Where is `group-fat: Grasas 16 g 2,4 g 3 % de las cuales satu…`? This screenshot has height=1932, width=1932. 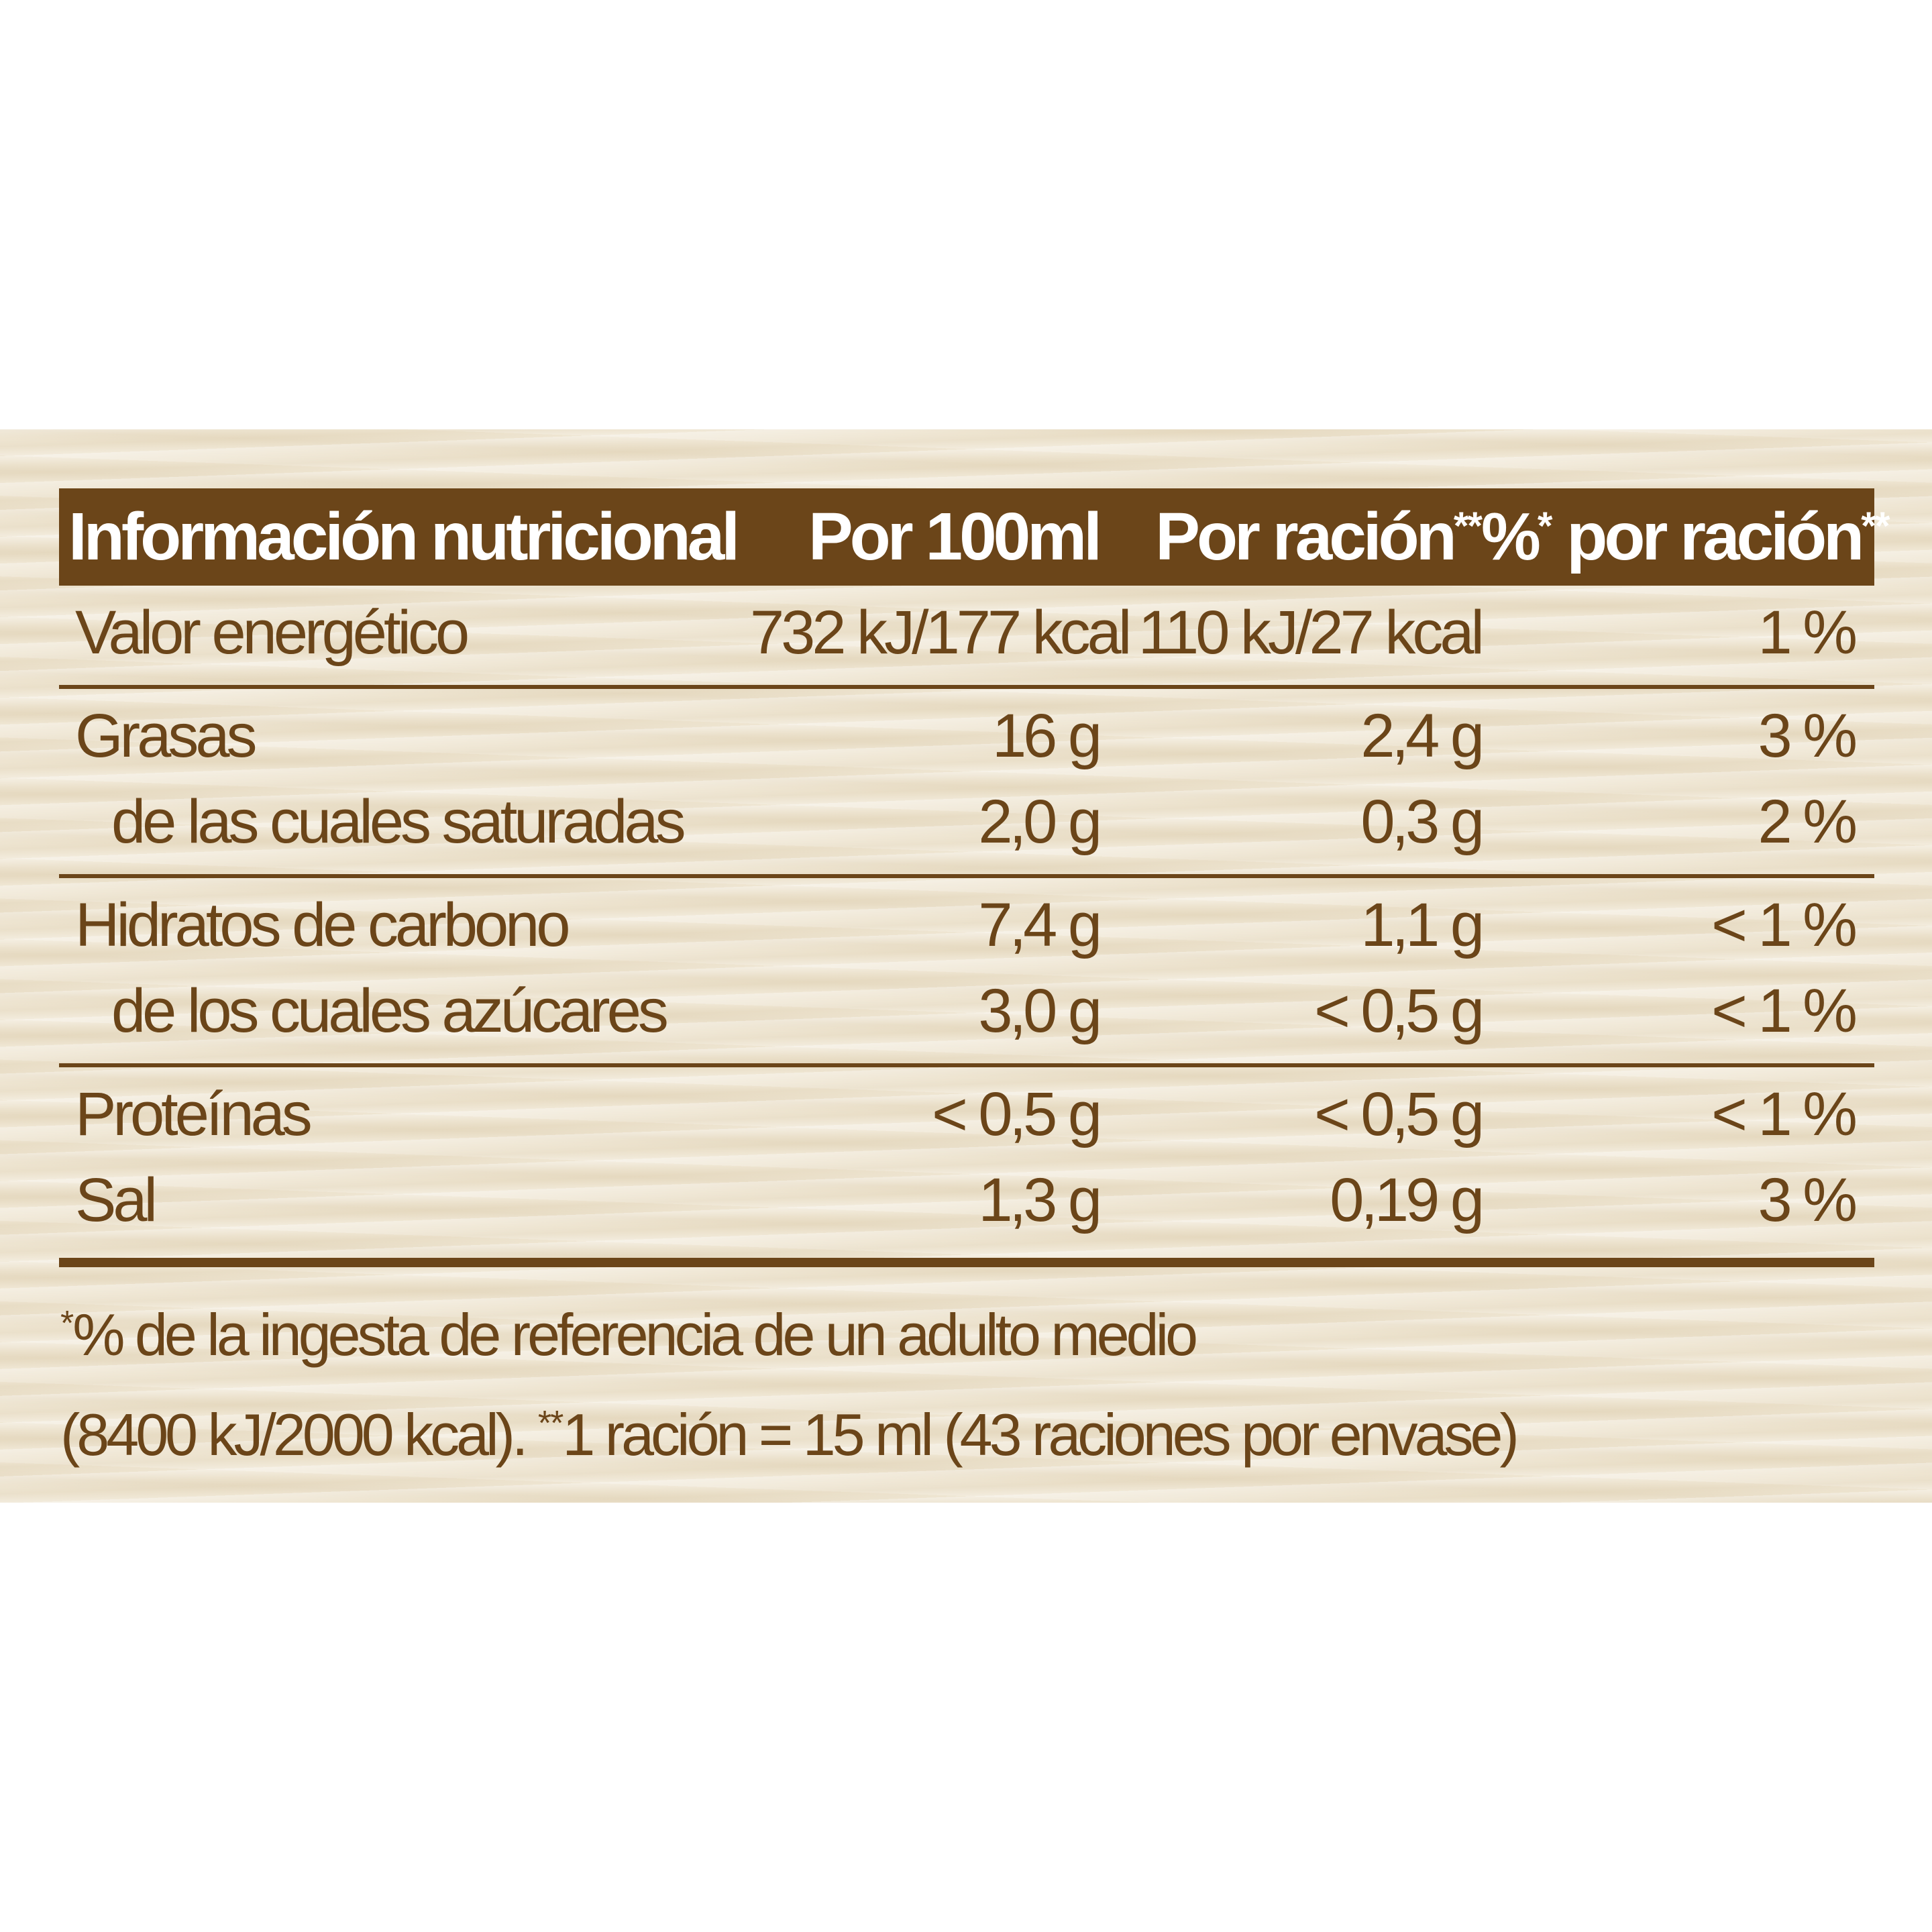
group-fat: Grasas 16 g 2,4 g 3 % de las cuales satu… is located at coordinates (966, 783).